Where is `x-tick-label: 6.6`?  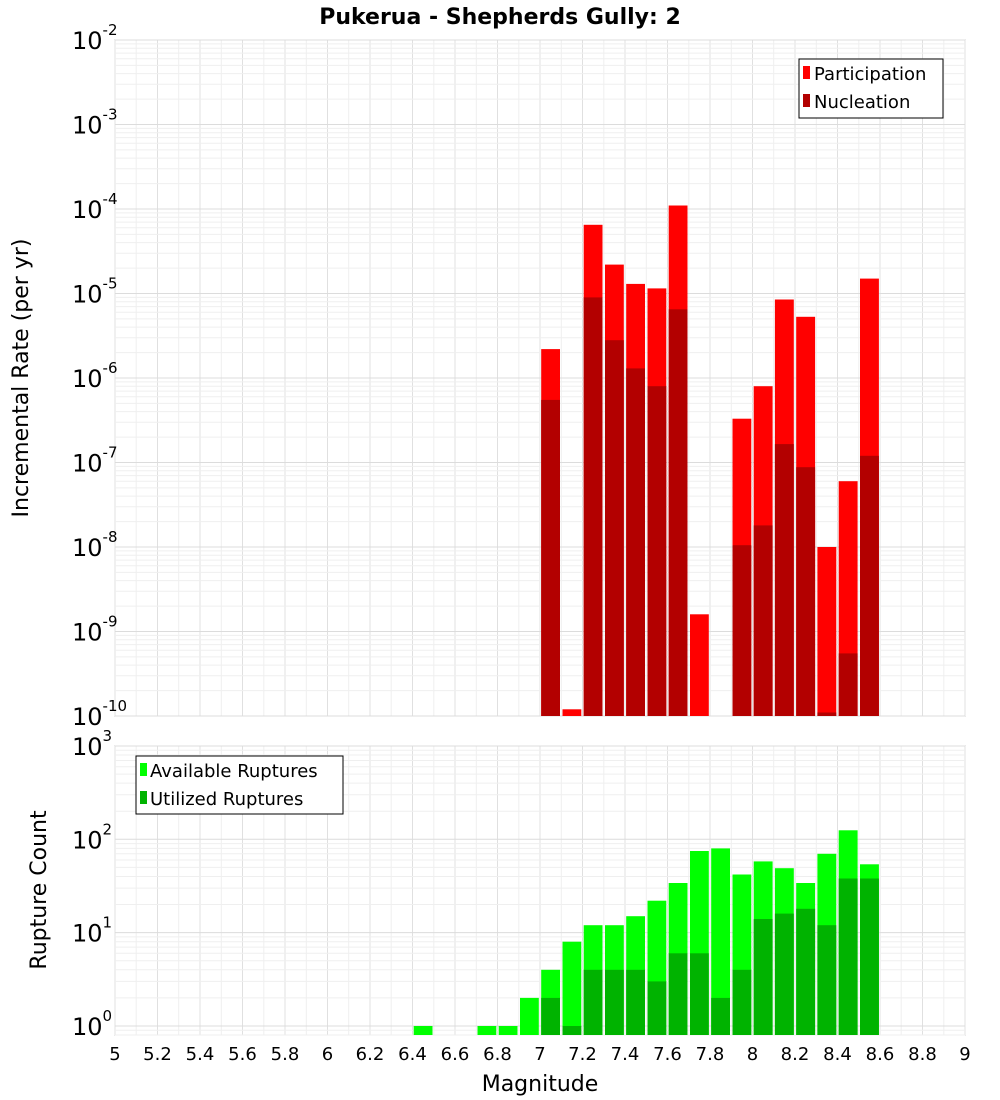
x-tick-label: 6.6 is located at coordinates (455, 1054).